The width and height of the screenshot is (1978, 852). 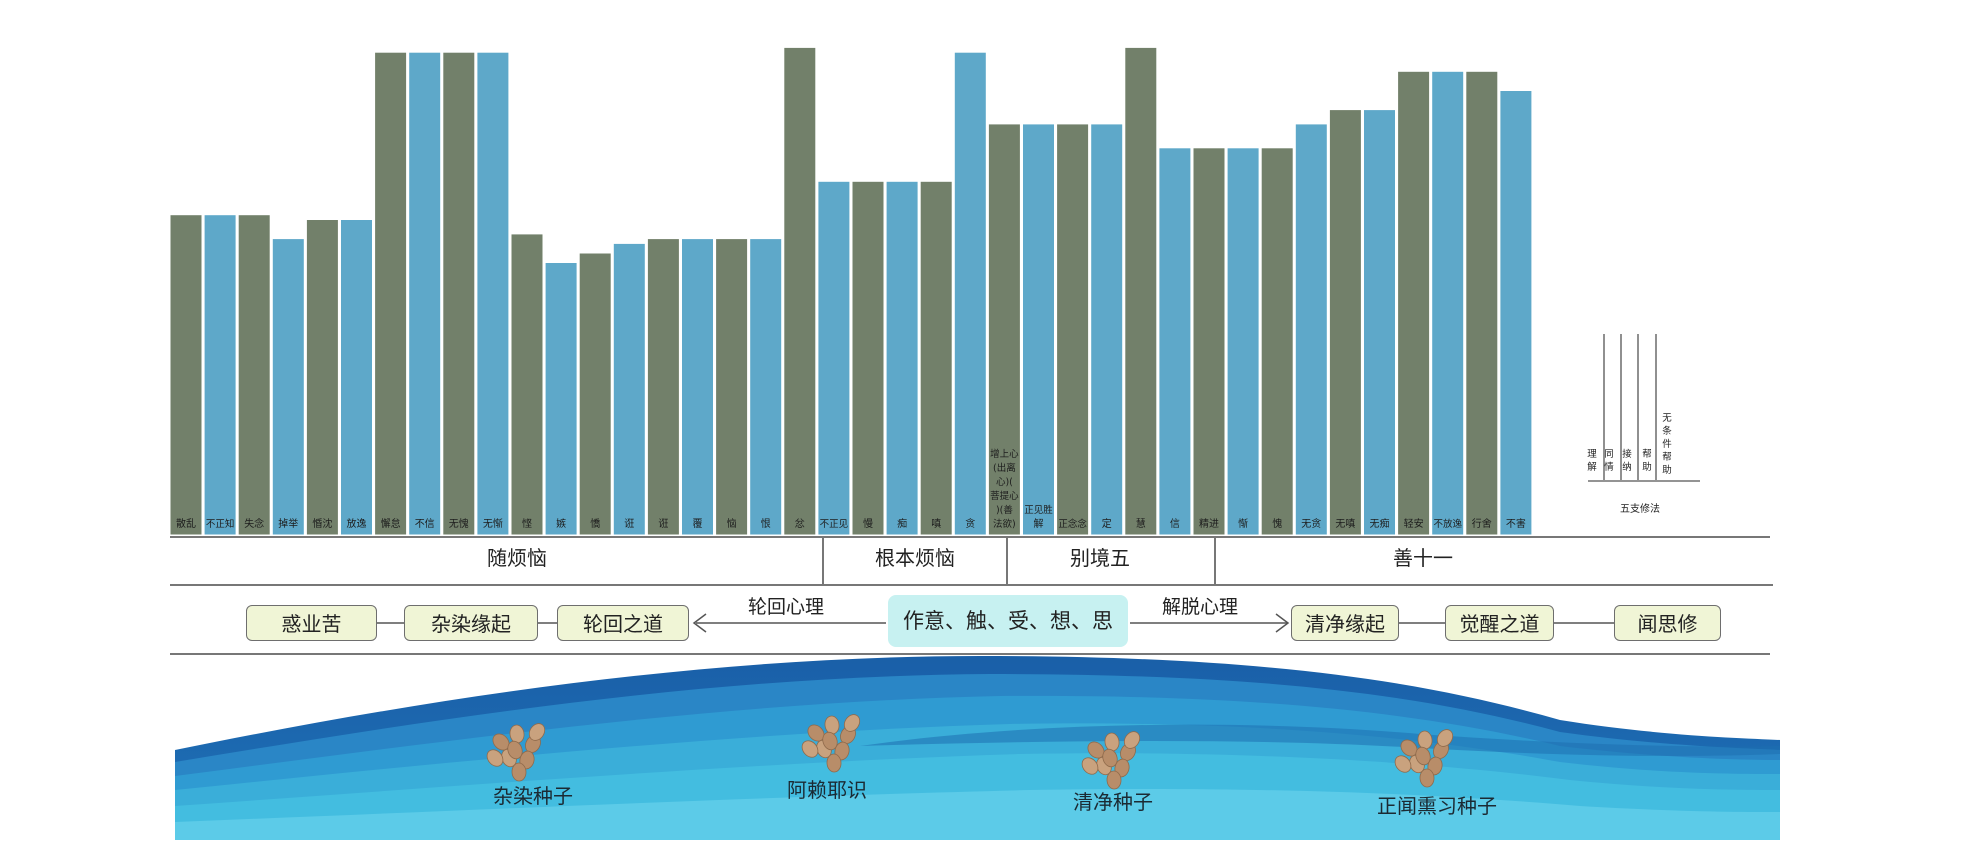 What do you see at coordinates (220, 524) in the screenshot?
I see `bar-label-1-0: 不正知` at bounding box center [220, 524].